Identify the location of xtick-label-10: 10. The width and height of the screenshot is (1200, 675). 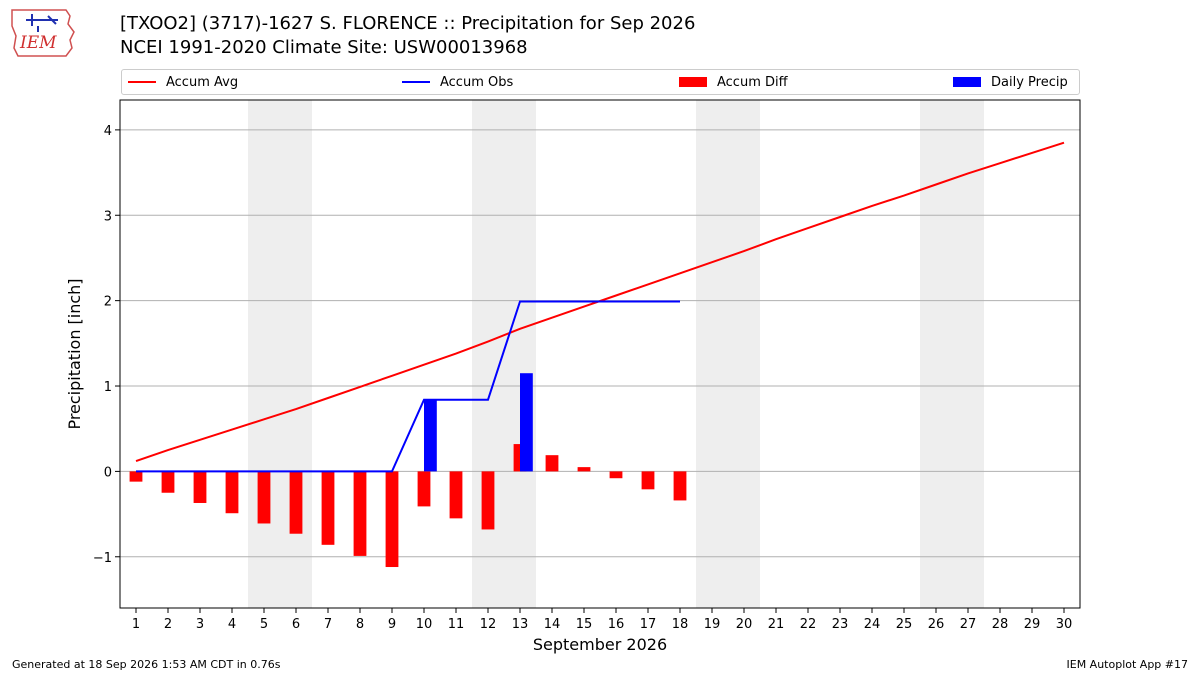
(424, 624).